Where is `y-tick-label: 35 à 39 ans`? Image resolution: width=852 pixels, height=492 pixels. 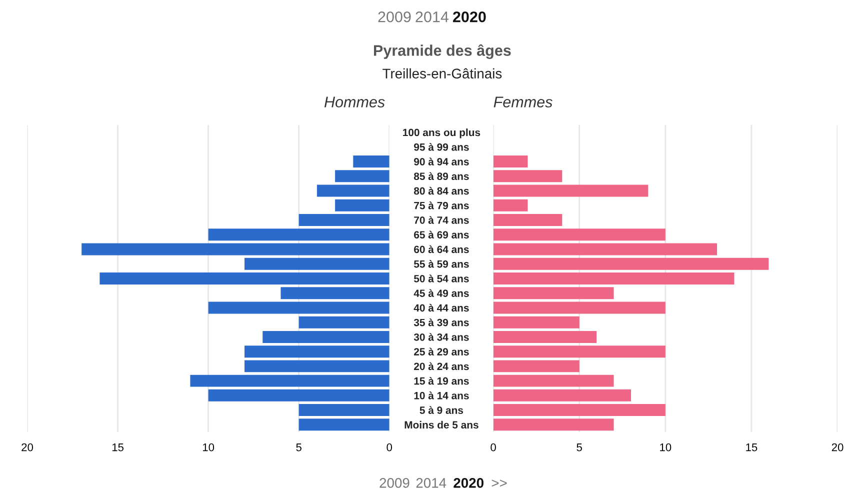 y-tick-label: 35 à 39 ans is located at coordinates (441, 322).